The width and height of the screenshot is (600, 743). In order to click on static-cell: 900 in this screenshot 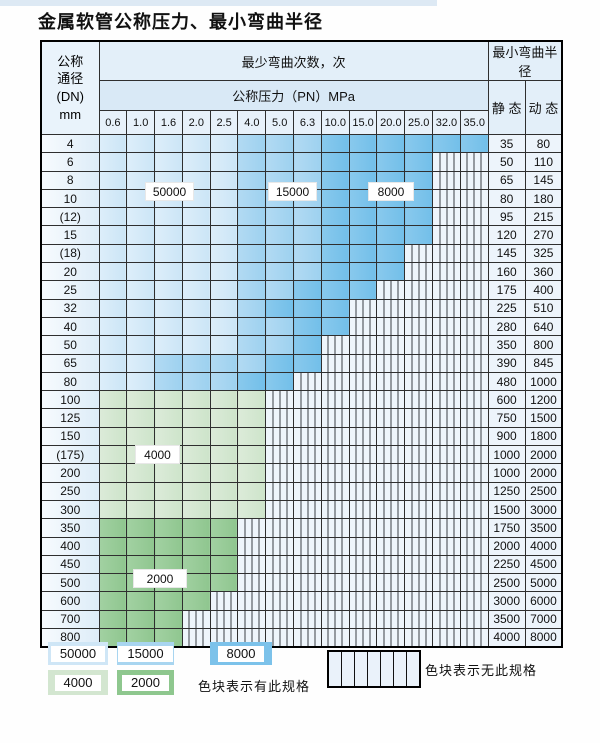, I will do `click(506, 436)`.